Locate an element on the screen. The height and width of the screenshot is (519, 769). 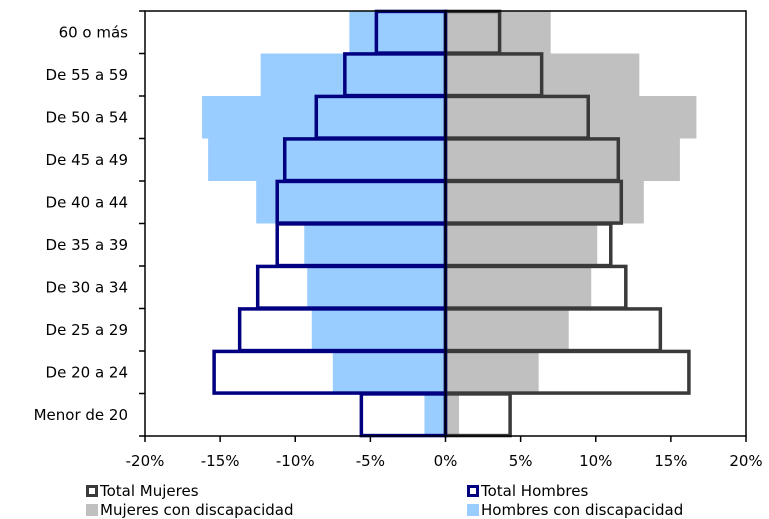
x-tick-label-2: -10% is located at coordinates (295, 461).